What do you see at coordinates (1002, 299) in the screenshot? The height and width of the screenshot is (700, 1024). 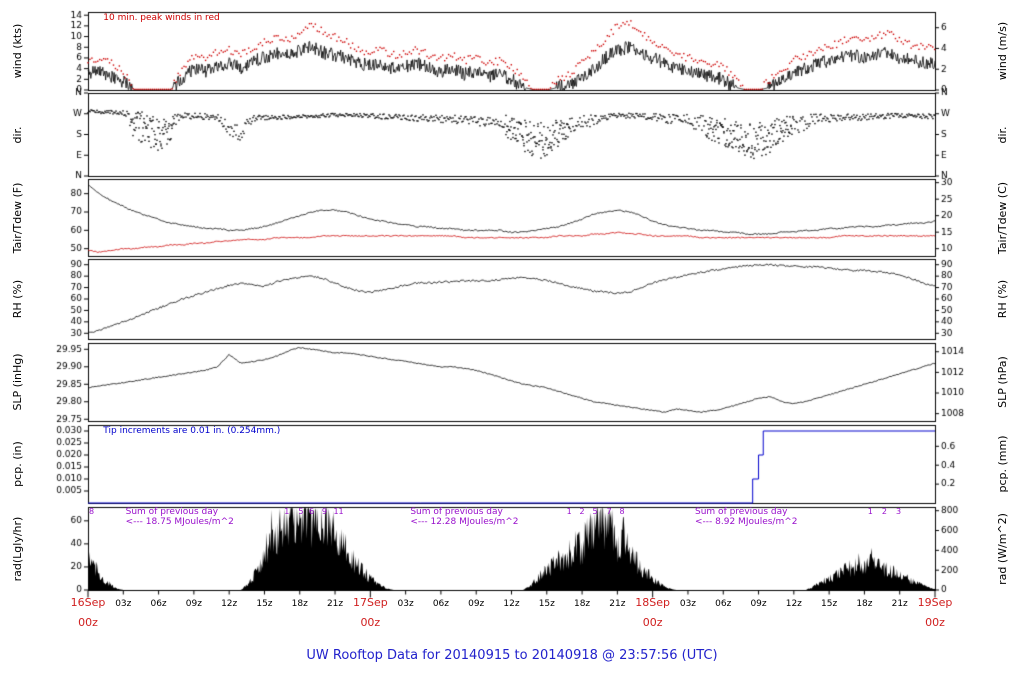 I see `y-axis-title-right-rh: RH (%)` at bounding box center [1002, 299].